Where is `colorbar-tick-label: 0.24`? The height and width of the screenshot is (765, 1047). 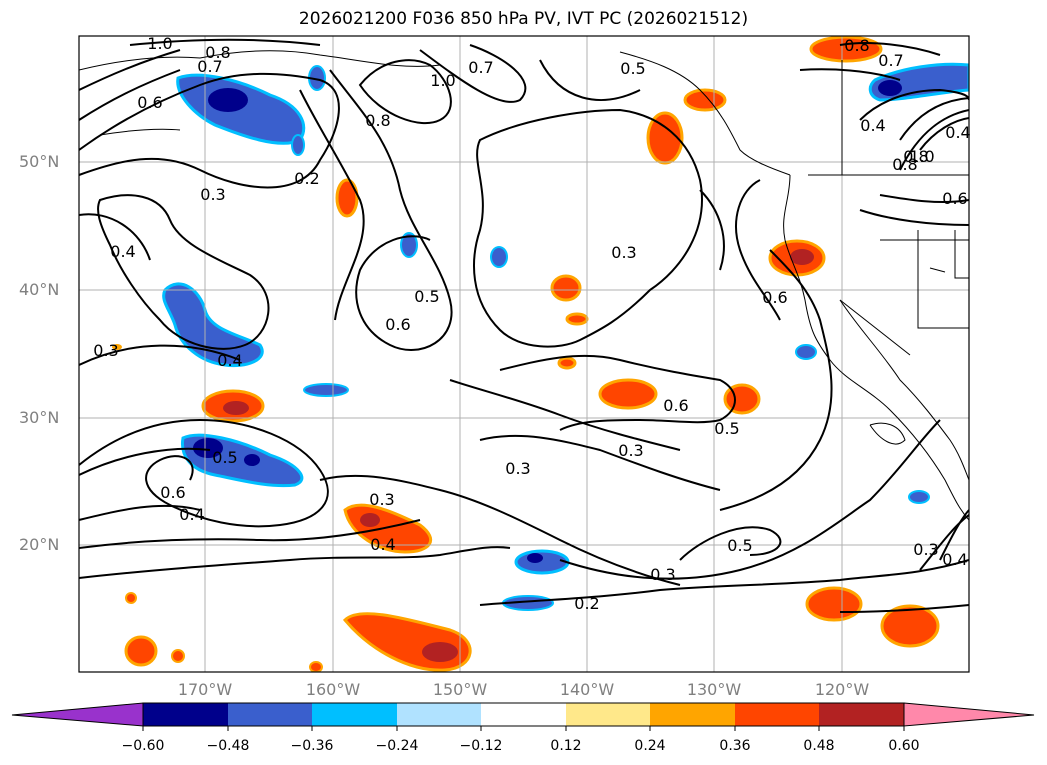
colorbar-tick-label: 0.24 is located at coordinates (650, 746).